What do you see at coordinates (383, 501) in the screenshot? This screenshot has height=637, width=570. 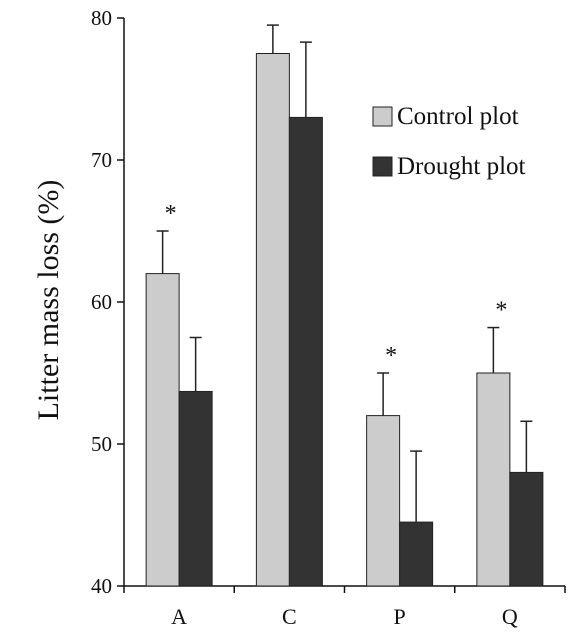 I see `bar-control-P` at bounding box center [383, 501].